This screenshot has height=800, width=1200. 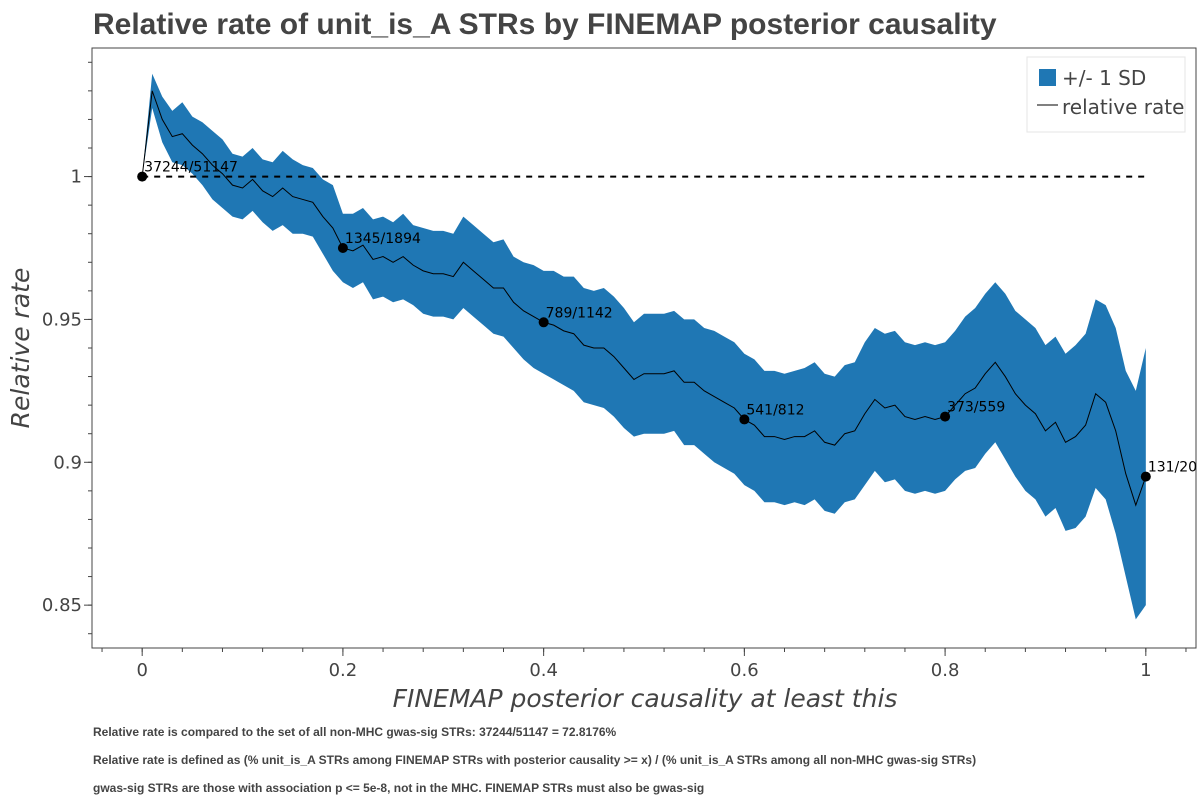 What do you see at coordinates (76, 177) in the screenshot?
I see `y-tick-label: 1` at bounding box center [76, 177].